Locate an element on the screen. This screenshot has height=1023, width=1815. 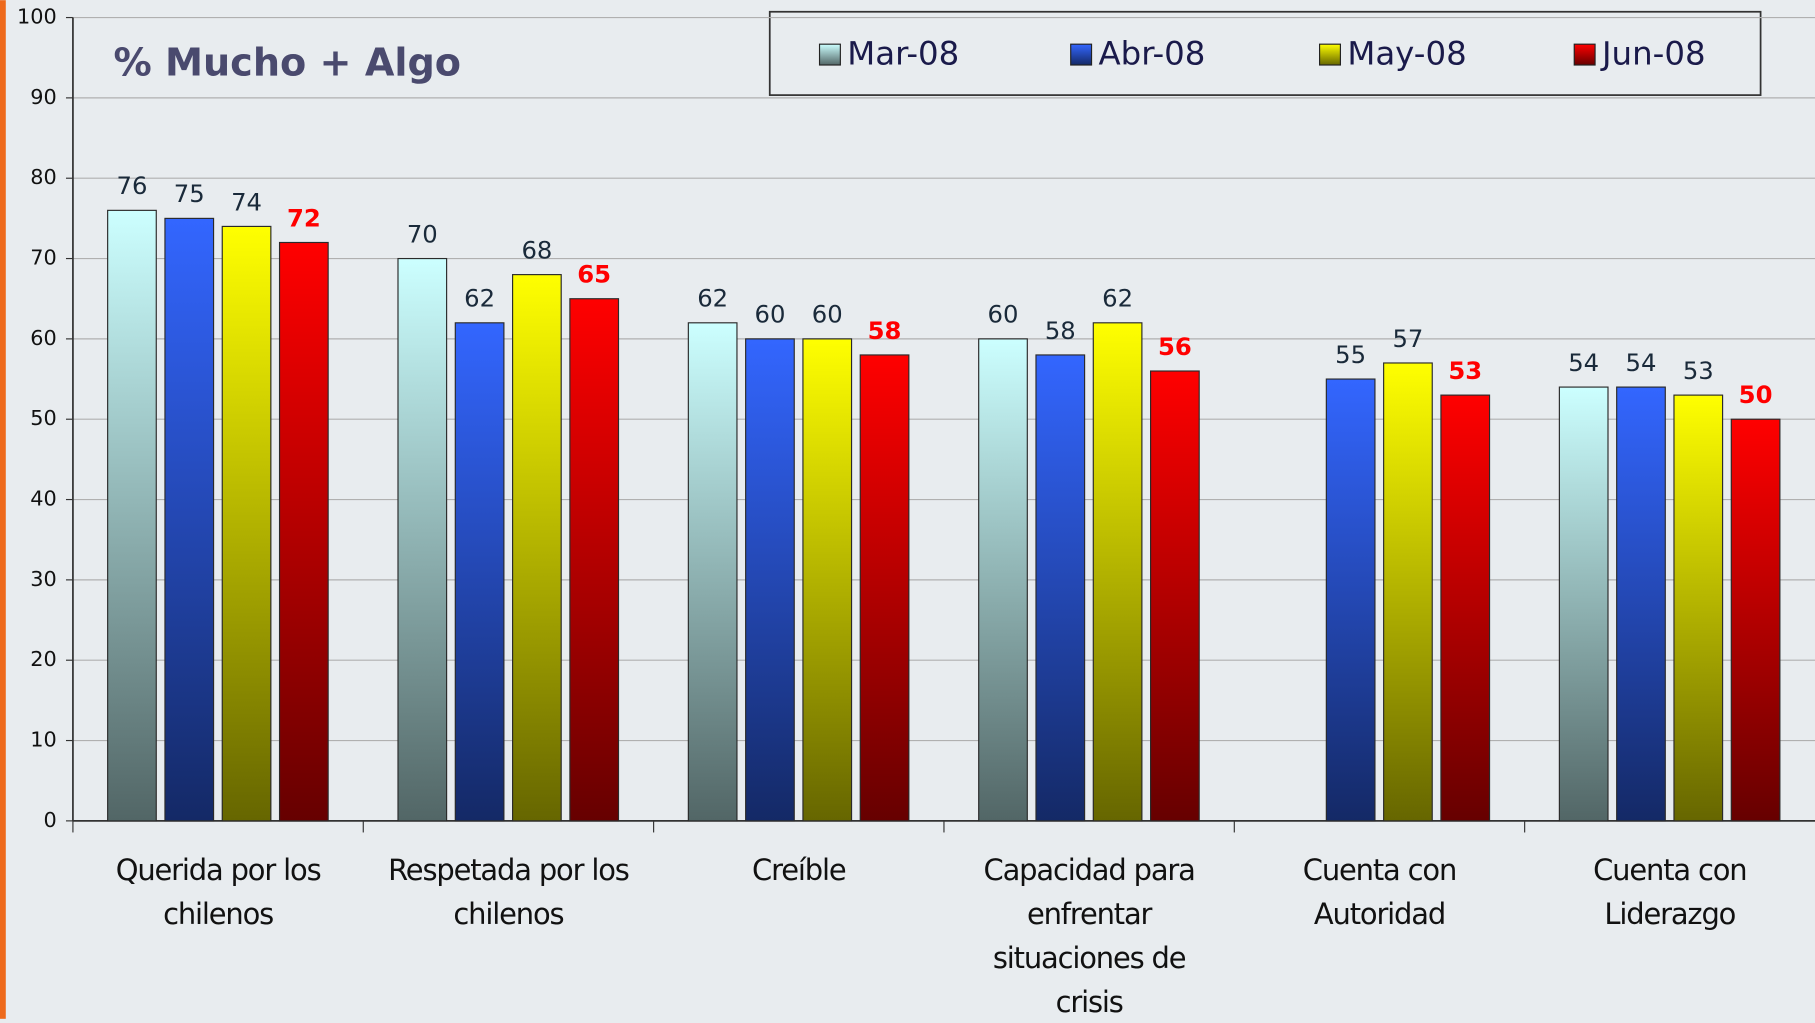
y-tick-label: 50 is located at coordinates (43, 418).